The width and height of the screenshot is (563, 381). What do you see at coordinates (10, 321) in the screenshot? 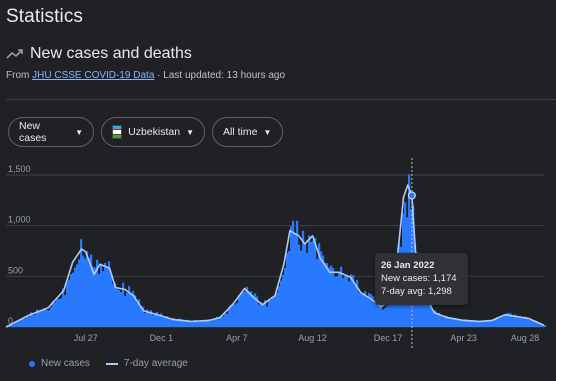
I see `y-tick-label: 0` at bounding box center [10, 321].